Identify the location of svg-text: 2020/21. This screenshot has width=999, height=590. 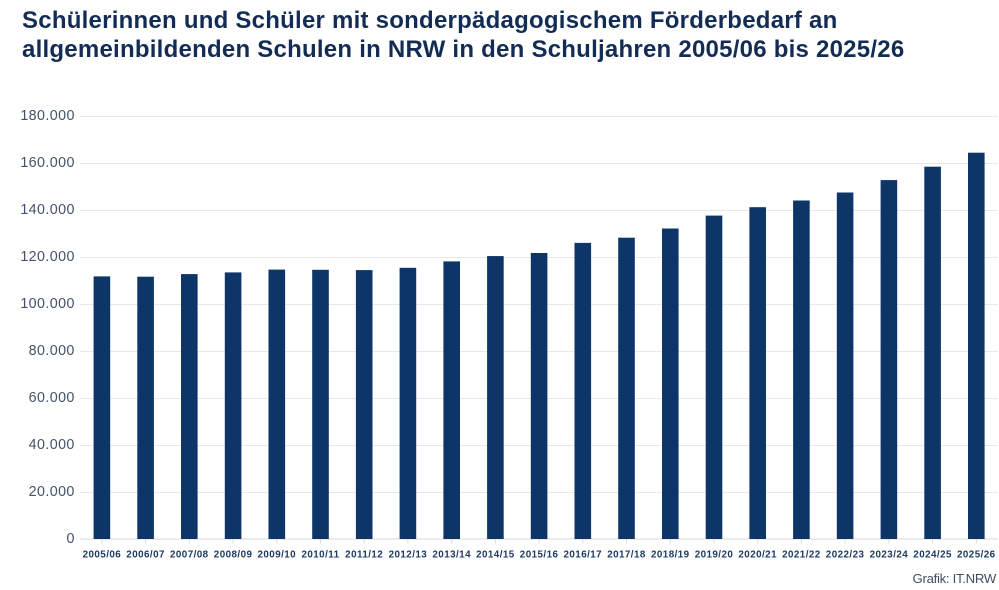
(757, 555).